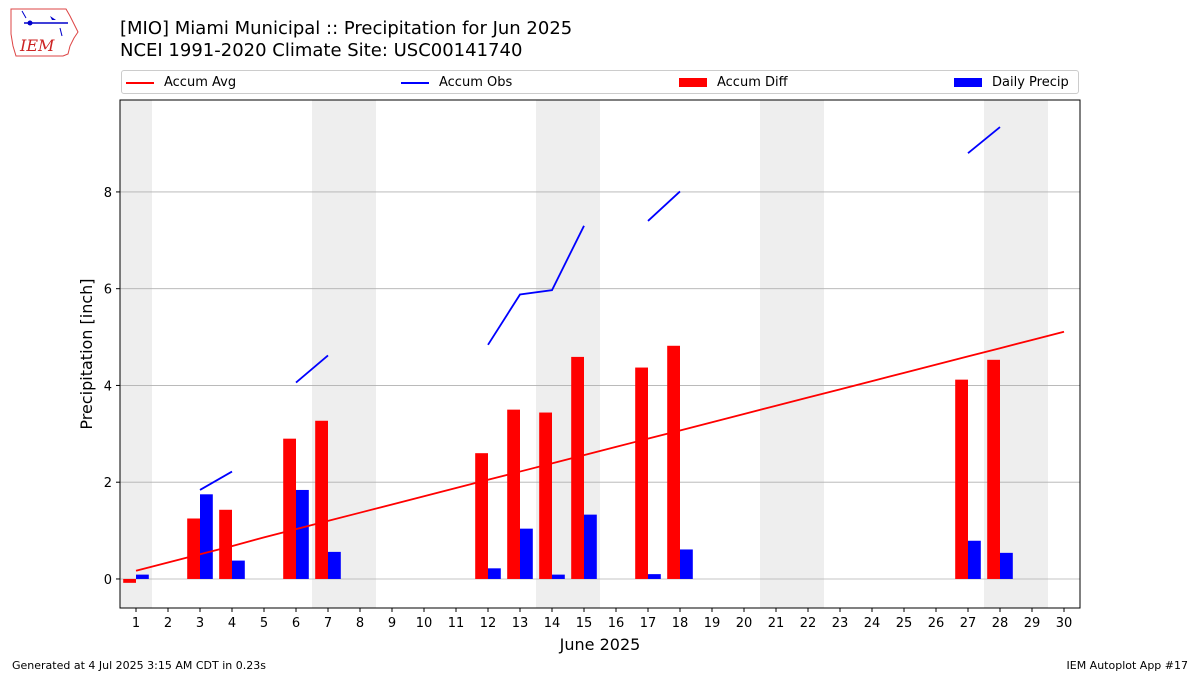  Describe the element at coordinates (321, 50) in the screenshot. I see `title-line-2: NCEI 1991-2020 Climate Site: USC00141740` at that location.